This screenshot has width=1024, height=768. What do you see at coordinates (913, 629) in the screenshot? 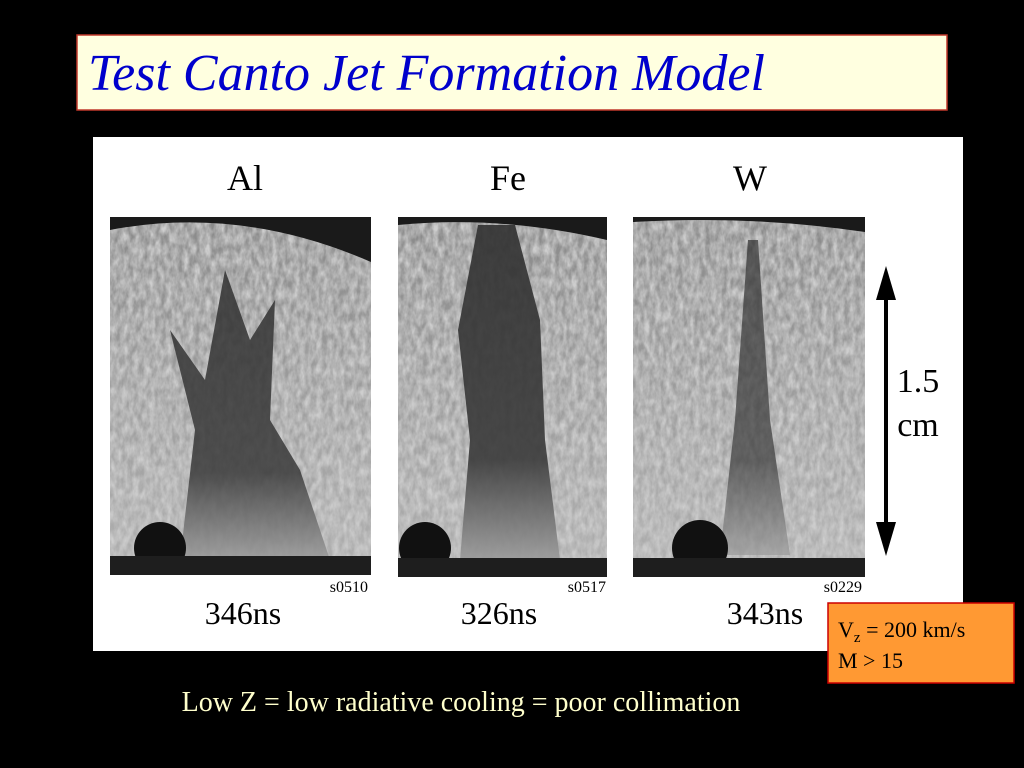
I see `callout-rest: = 200 km/s` at bounding box center [913, 629].